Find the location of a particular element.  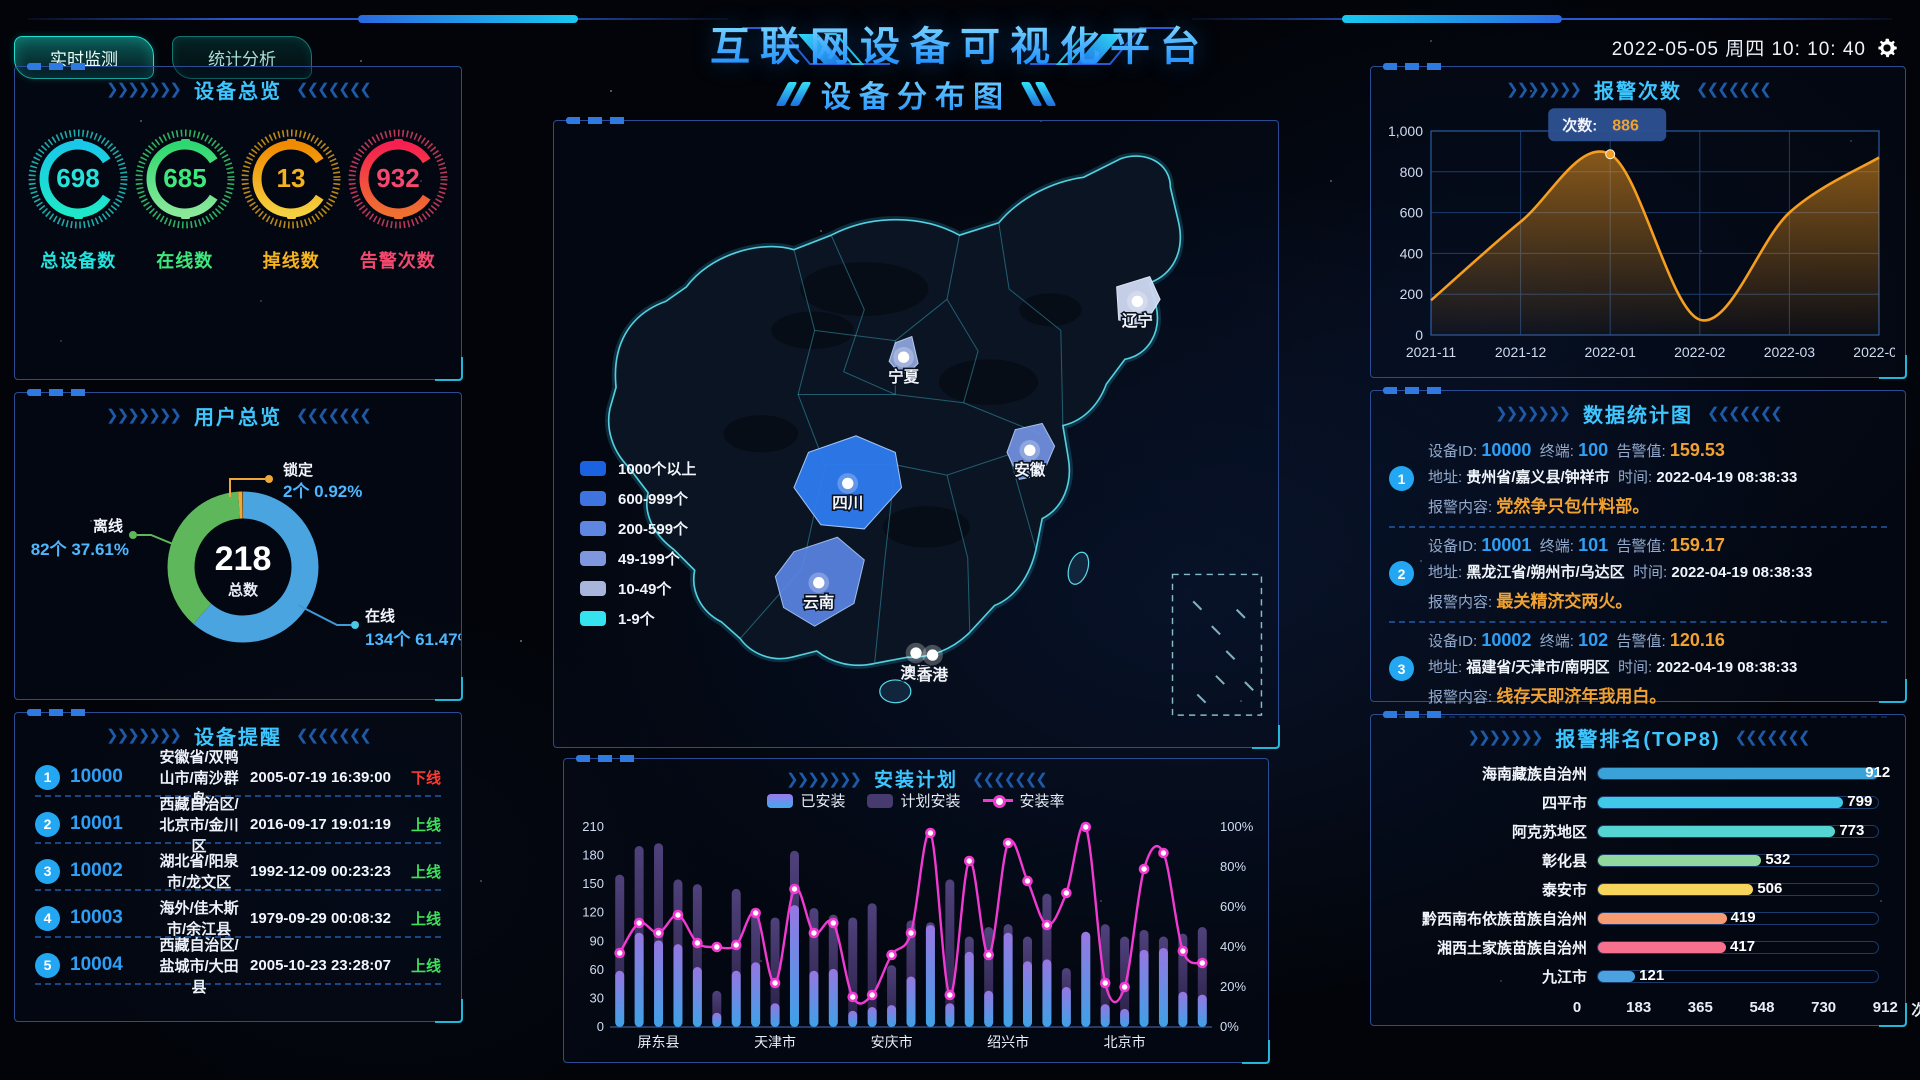

device-alert-row: 1 10000 安徽省/双鸭山市/南沙群岛 2005-07-19 16:39:00 下线 is located at coordinates (238, 778).